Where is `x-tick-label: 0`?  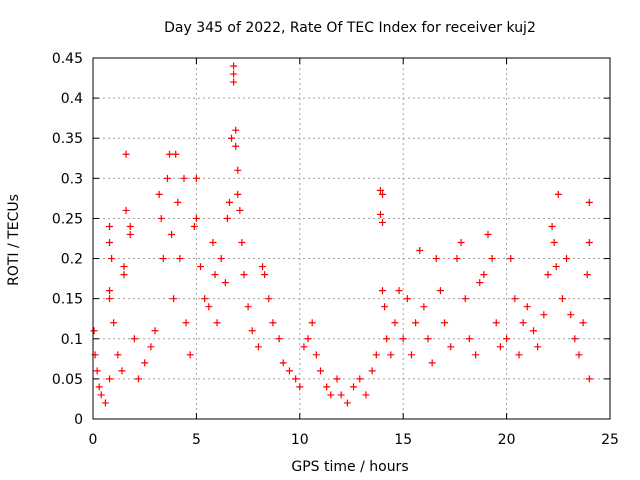 x-tick-label: 0 is located at coordinates (93, 440).